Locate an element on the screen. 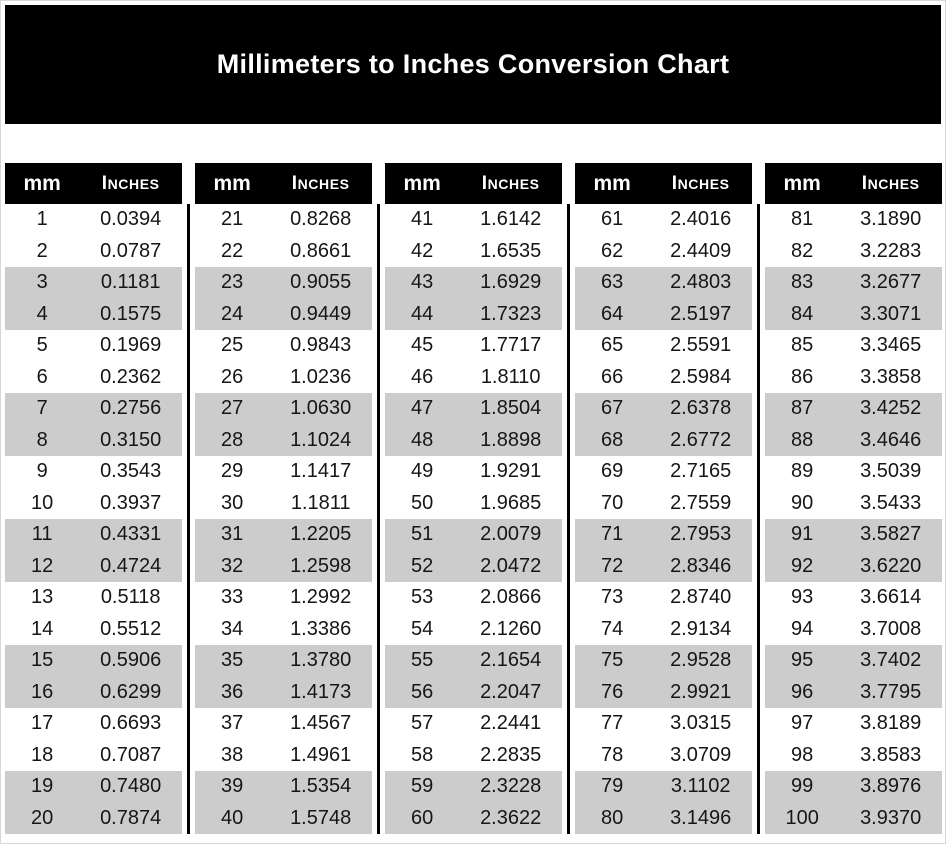 This screenshot has width=946, height=844. table-row: 75 2.9528 is located at coordinates (663, 661).